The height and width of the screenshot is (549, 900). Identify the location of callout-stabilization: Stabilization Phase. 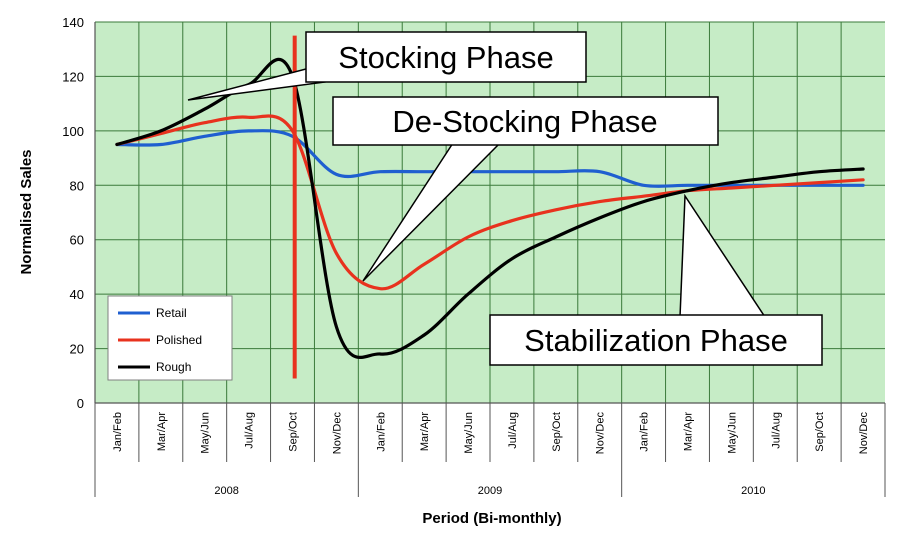
(656, 279).